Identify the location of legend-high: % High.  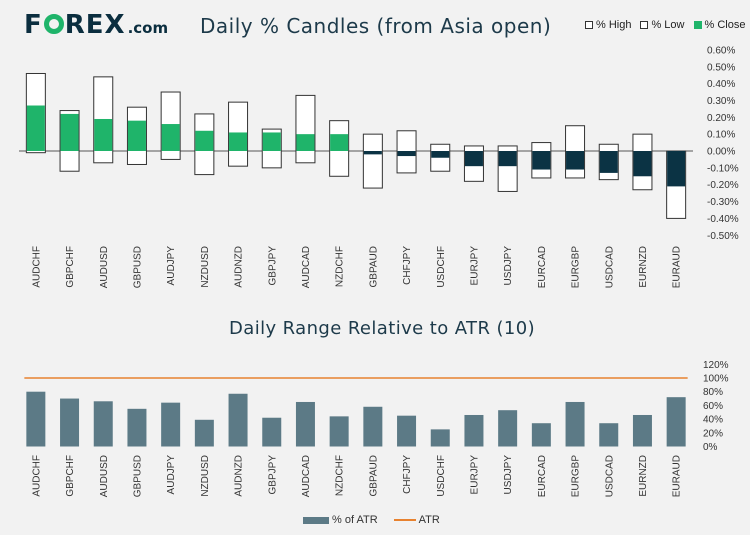
(608, 25).